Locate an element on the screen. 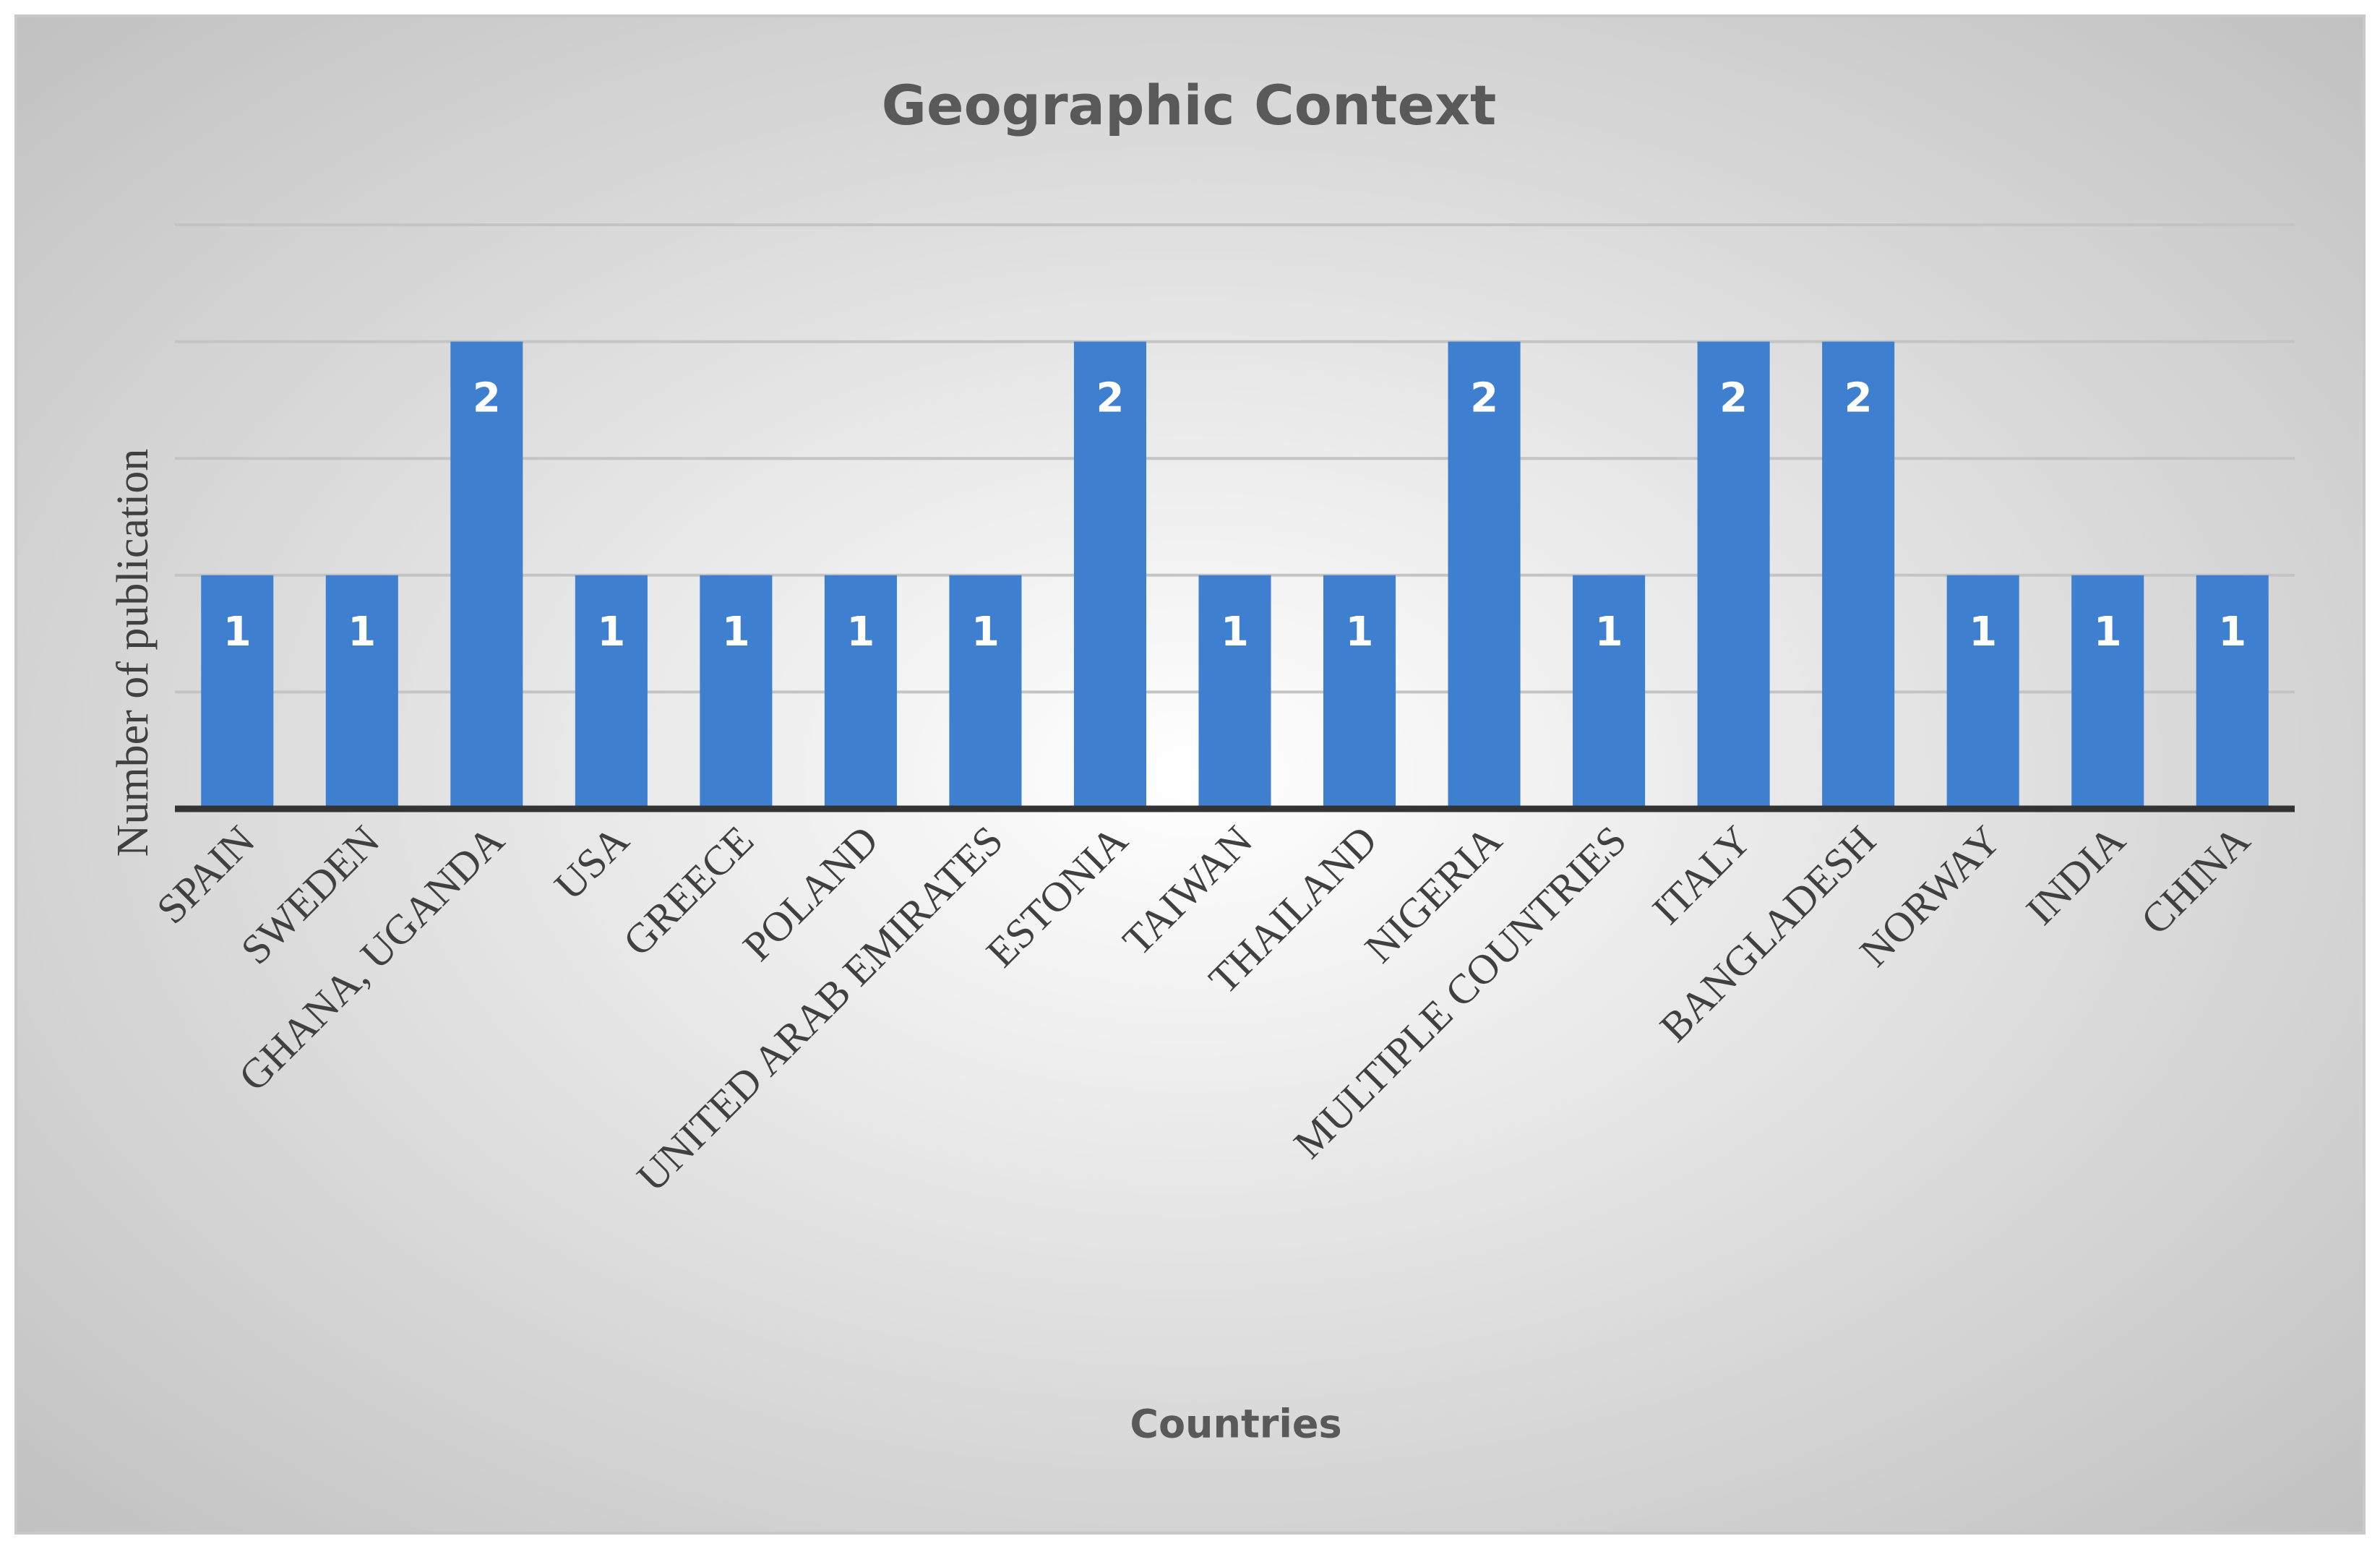 Image resolution: width=2380 pixels, height=1549 pixels. x-axis-title: Countries is located at coordinates (1235, 1424).